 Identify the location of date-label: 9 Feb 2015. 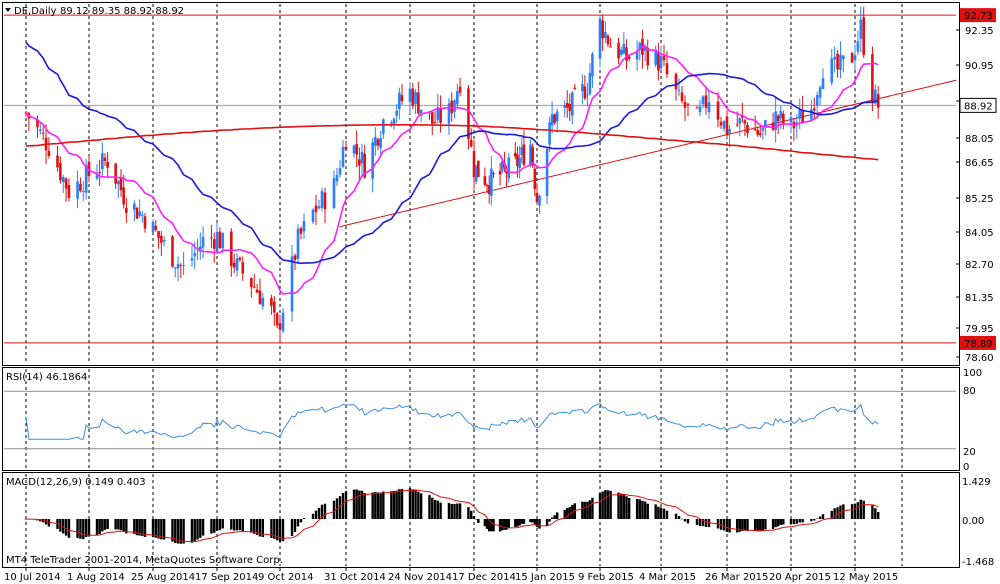
(606, 577).